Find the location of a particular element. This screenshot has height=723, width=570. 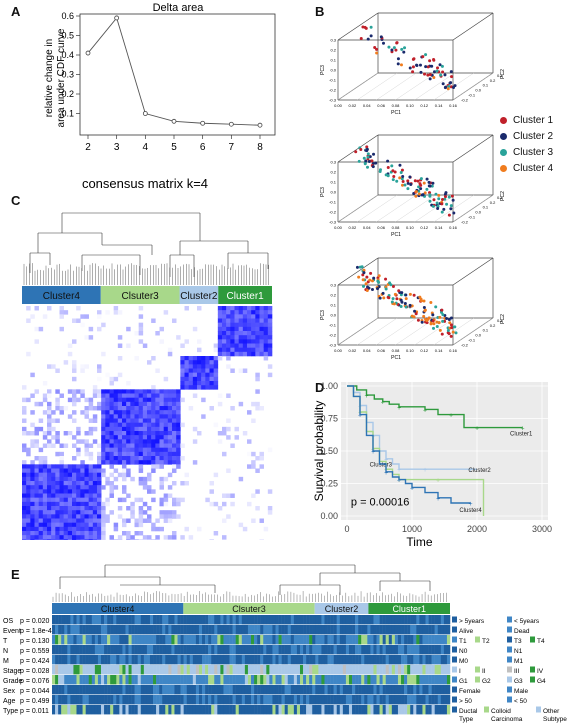

pca-x-tick: 0.14 is located at coordinates (439, 350).